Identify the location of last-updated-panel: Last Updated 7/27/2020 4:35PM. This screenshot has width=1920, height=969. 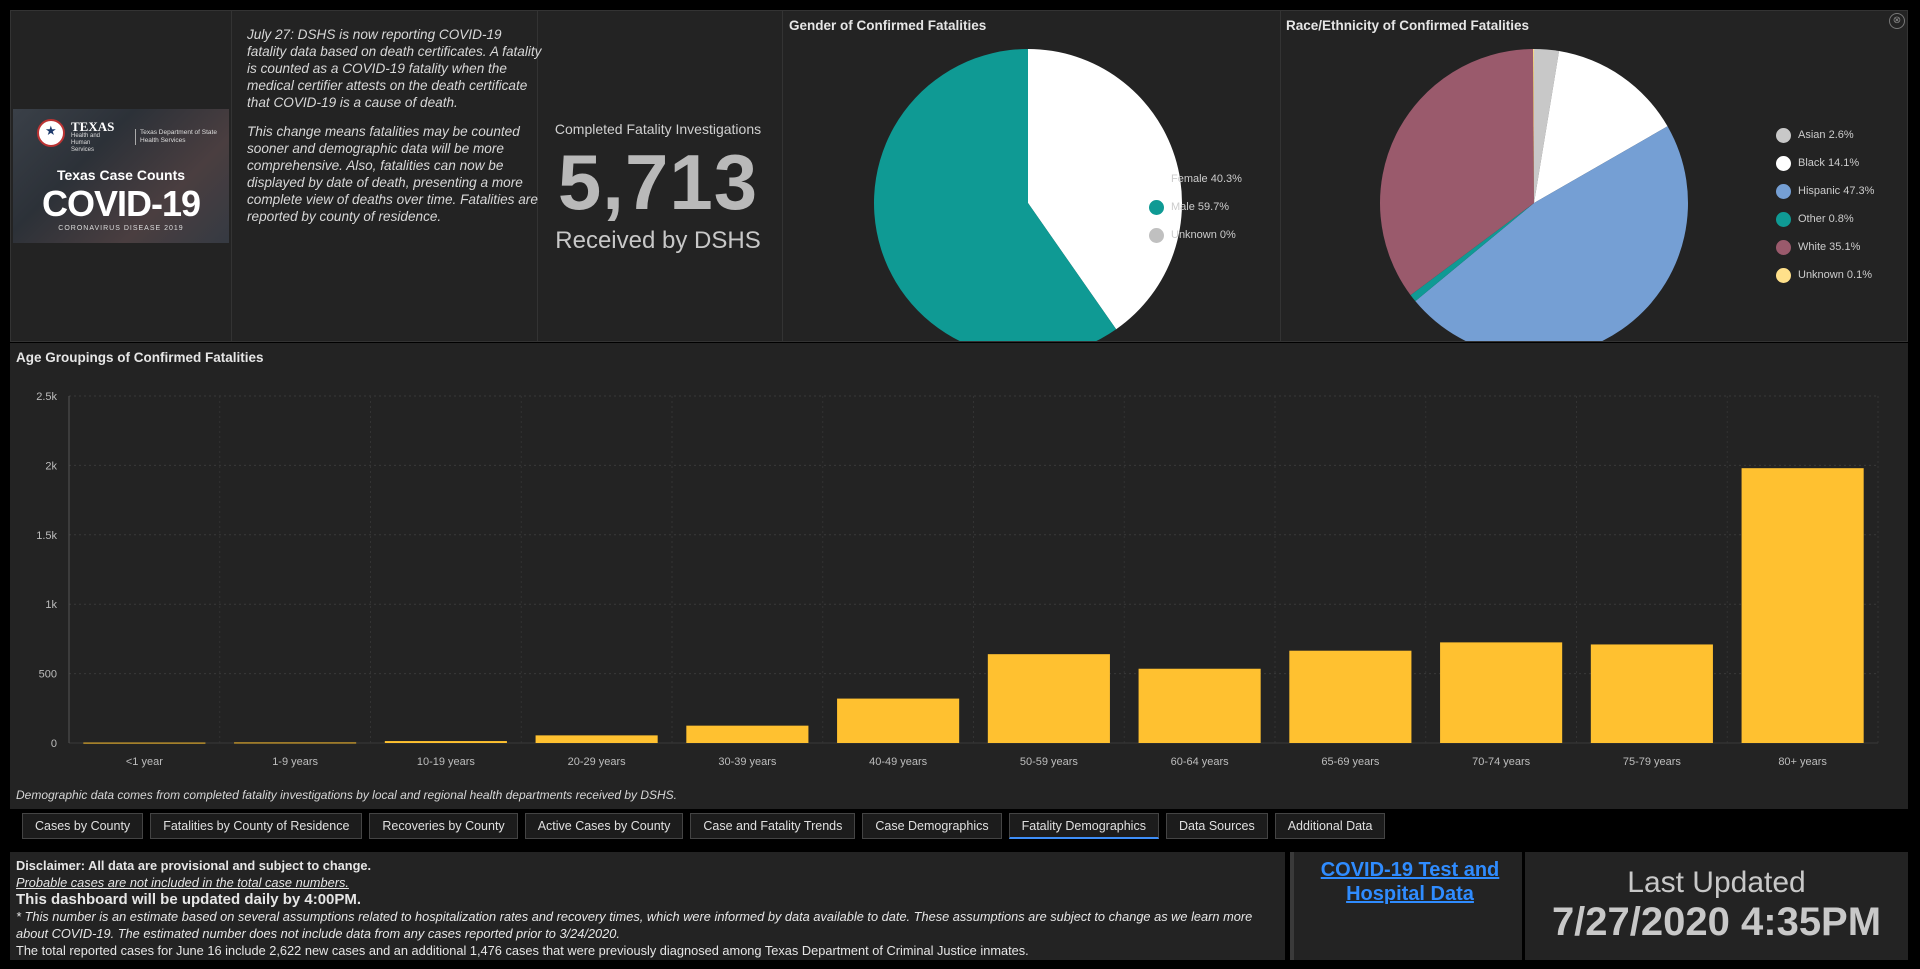
(1716, 906).